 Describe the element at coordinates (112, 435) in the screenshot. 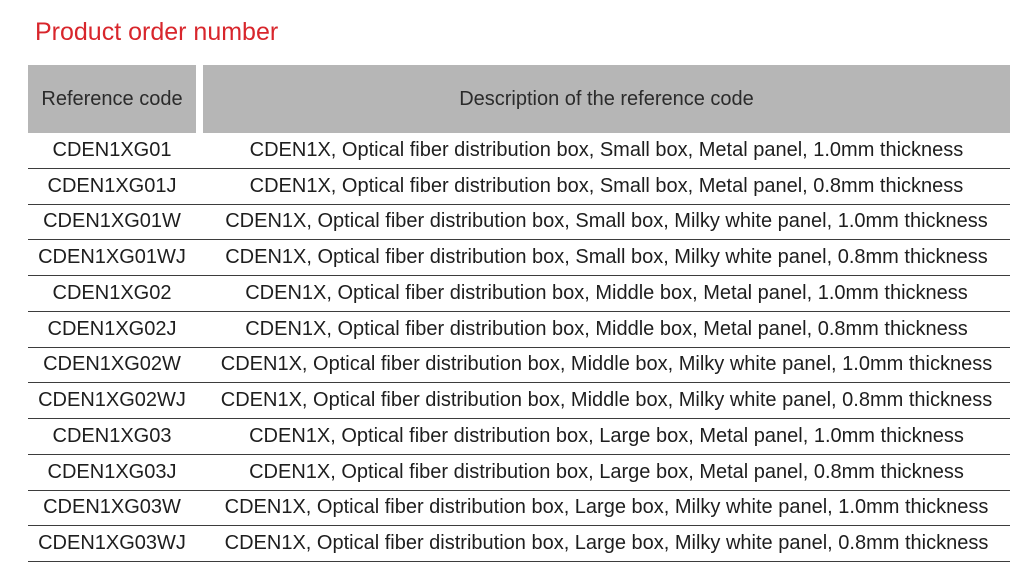

I see `reference-code-cell: CDEN1XG03` at that location.